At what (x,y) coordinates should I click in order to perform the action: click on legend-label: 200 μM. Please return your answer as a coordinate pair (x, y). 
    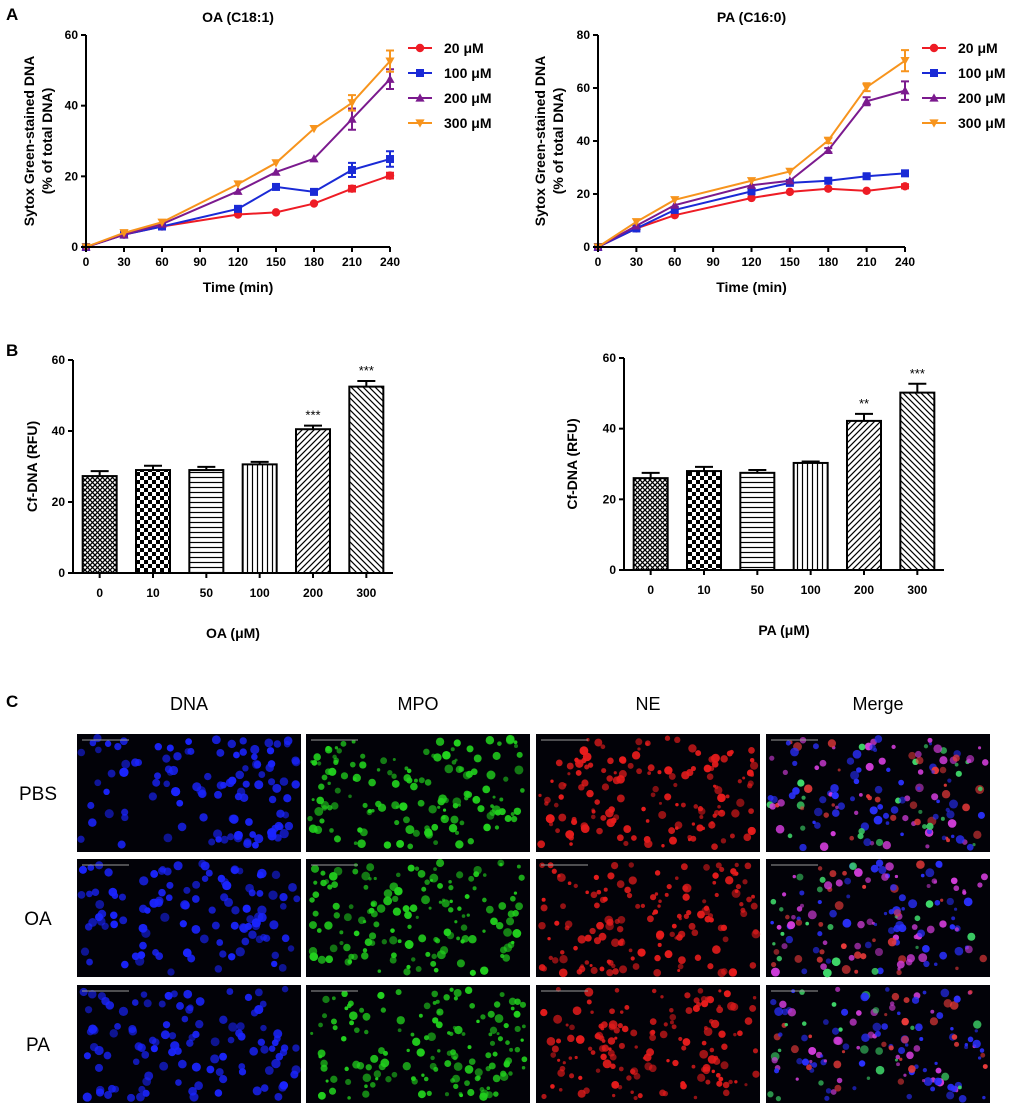
    Looking at the image, I should click on (467, 98).